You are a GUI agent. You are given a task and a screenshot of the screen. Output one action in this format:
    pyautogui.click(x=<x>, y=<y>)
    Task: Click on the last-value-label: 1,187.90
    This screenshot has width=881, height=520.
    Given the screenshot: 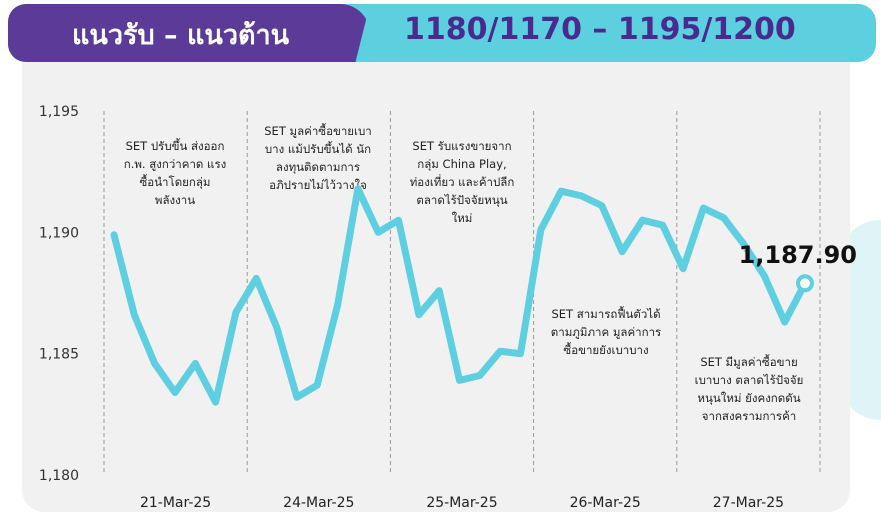 What is the action you would take?
    pyautogui.click(x=798, y=255)
    